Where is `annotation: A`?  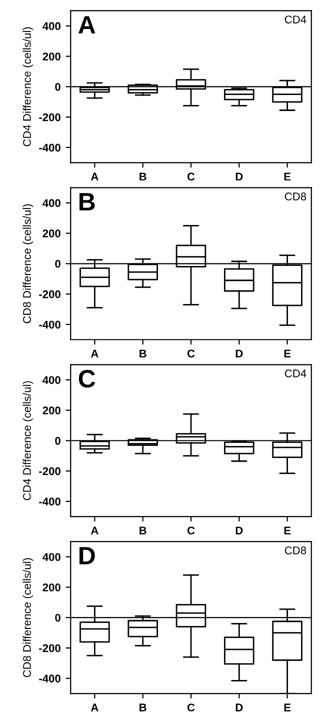
annotation: A is located at coordinates (87, 25).